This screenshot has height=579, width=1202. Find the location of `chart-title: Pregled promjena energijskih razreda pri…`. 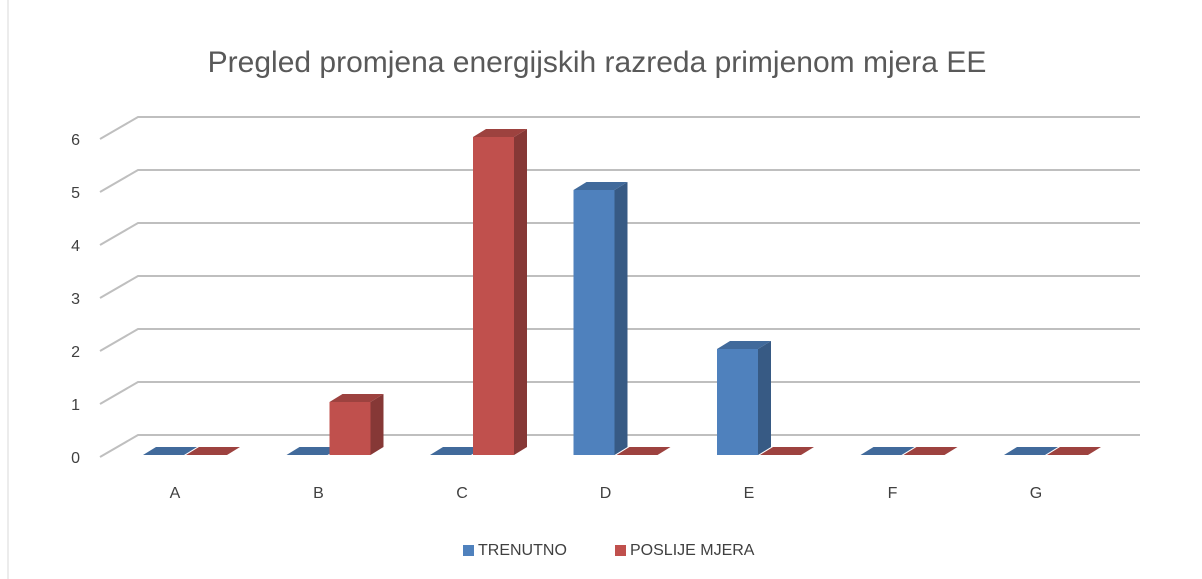

chart-title: Pregled promjena energijskih razreda pri… is located at coordinates (597, 62).